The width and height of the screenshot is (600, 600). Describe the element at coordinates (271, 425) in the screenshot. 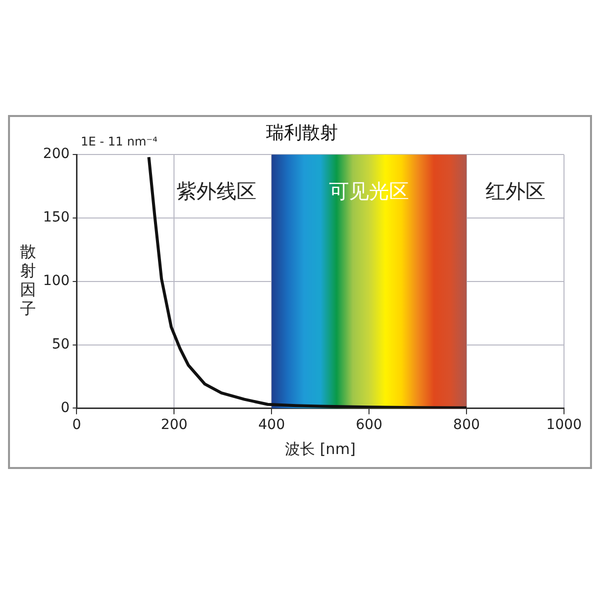

I see `x-tick-label: 400` at that location.